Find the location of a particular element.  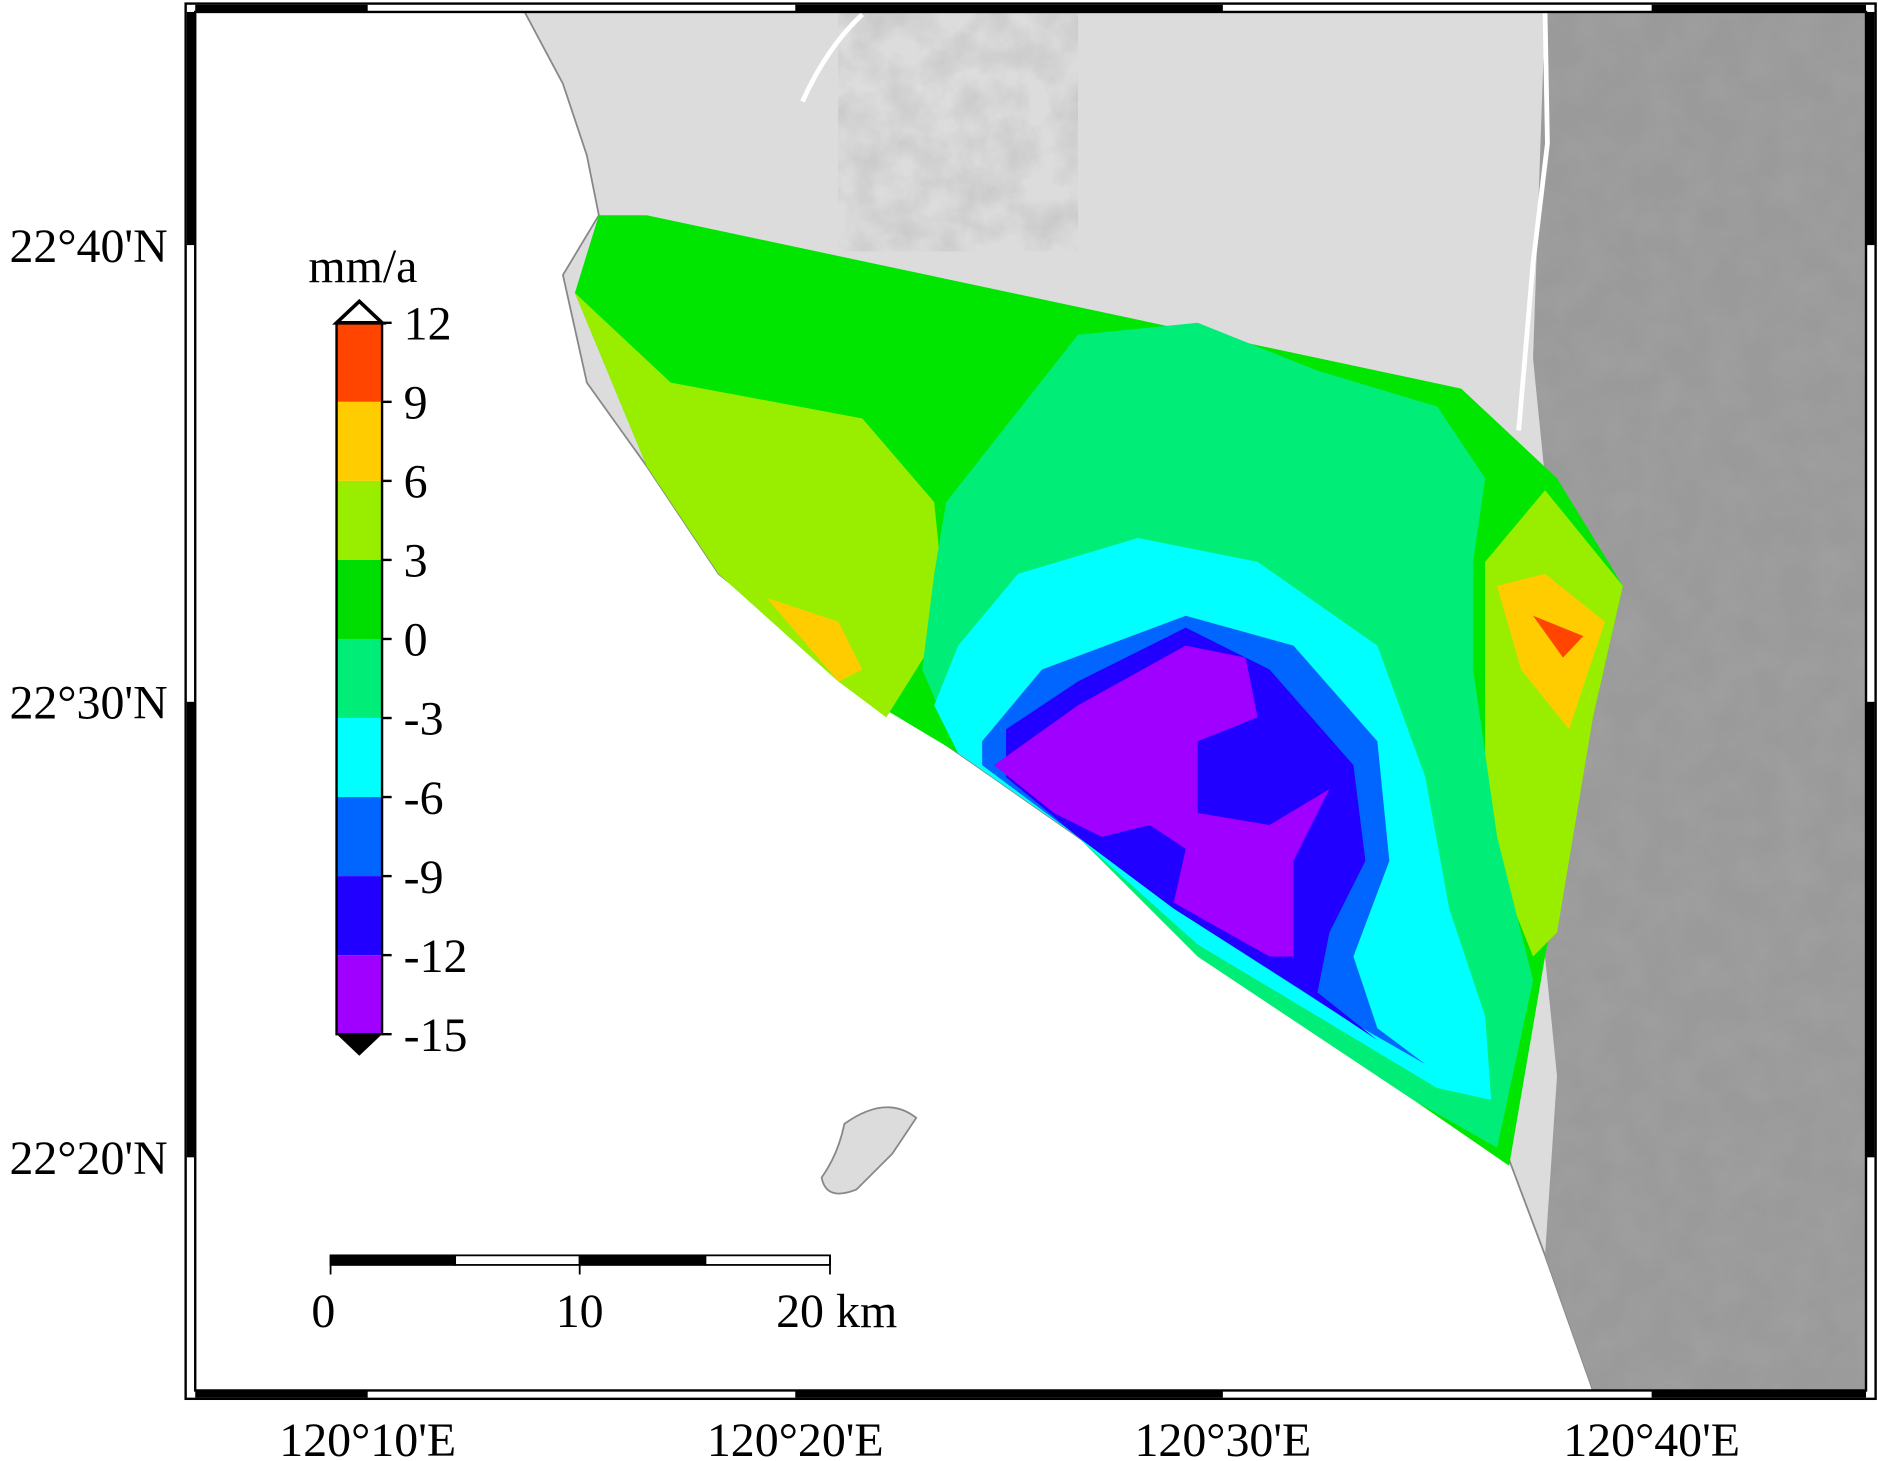

scale-label: 10 is located at coordinates (580, 1311).